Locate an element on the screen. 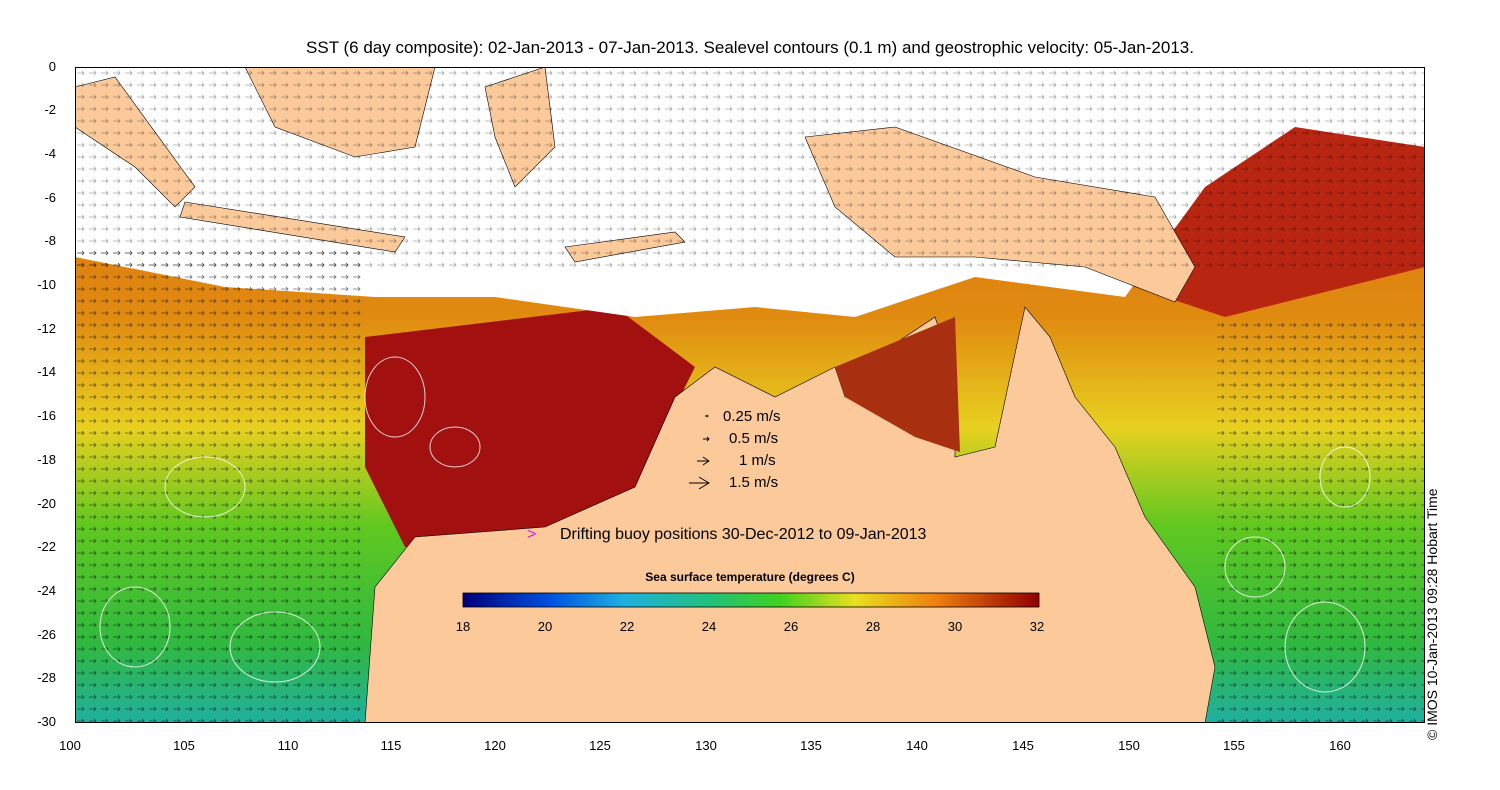 The image size is (1500, 790). x-tick-label: 120 is located at coordinates (495, 745).